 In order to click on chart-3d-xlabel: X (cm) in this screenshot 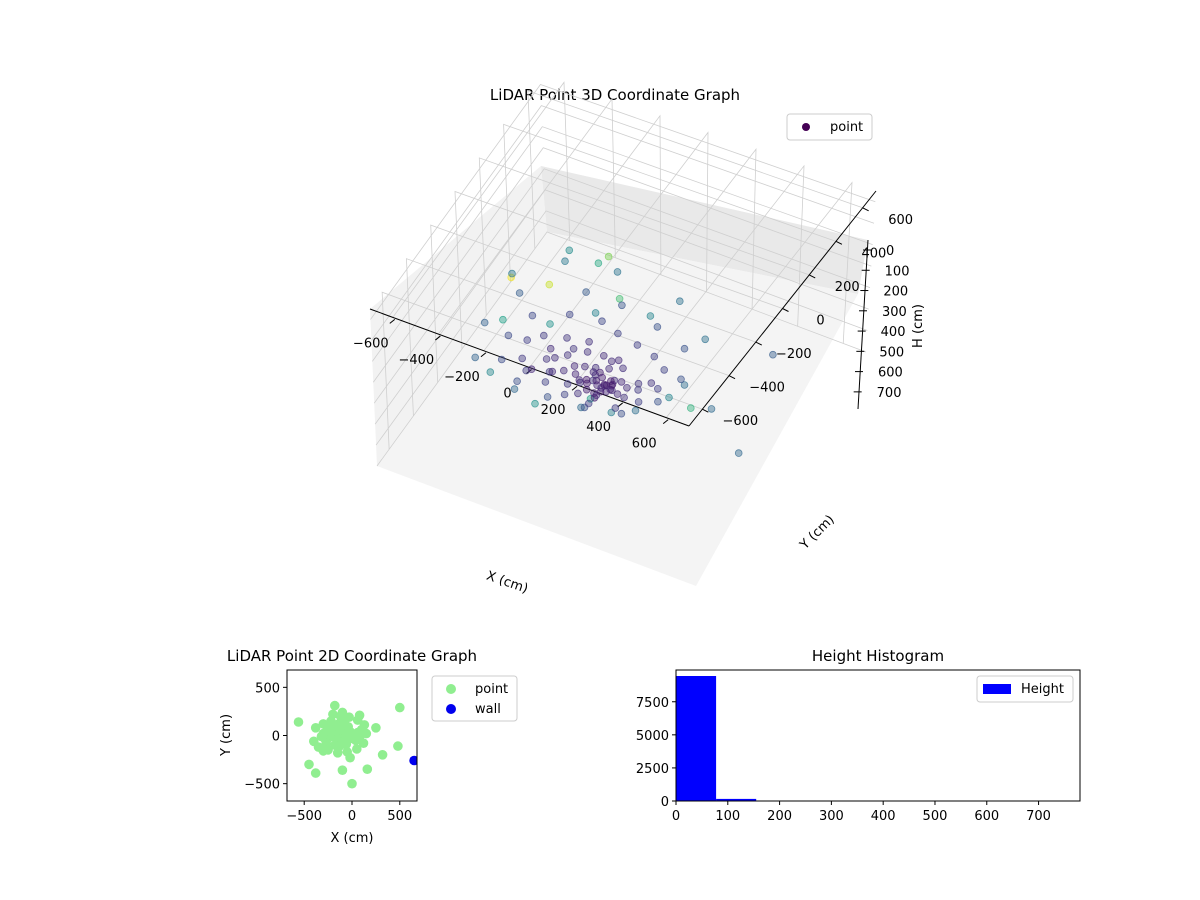, I will do `click(507, 583)`.